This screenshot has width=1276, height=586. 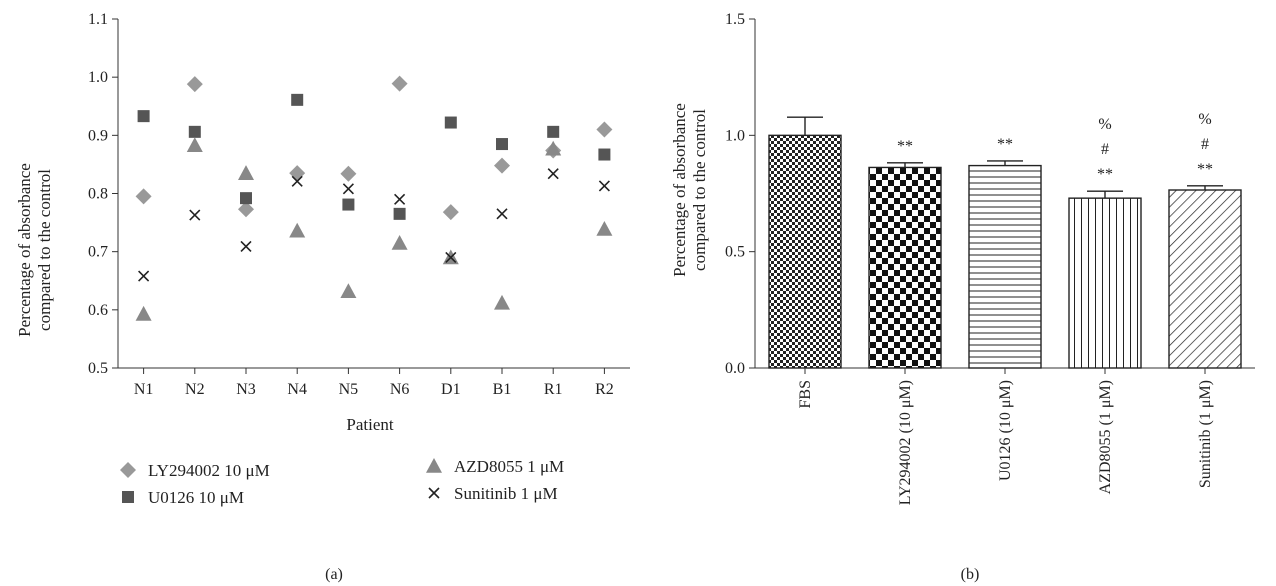 What do you see at coordinates (98, 194) in the screenshot?
I see `y-tick-label: 0.8` at bounding box center [98, 194].